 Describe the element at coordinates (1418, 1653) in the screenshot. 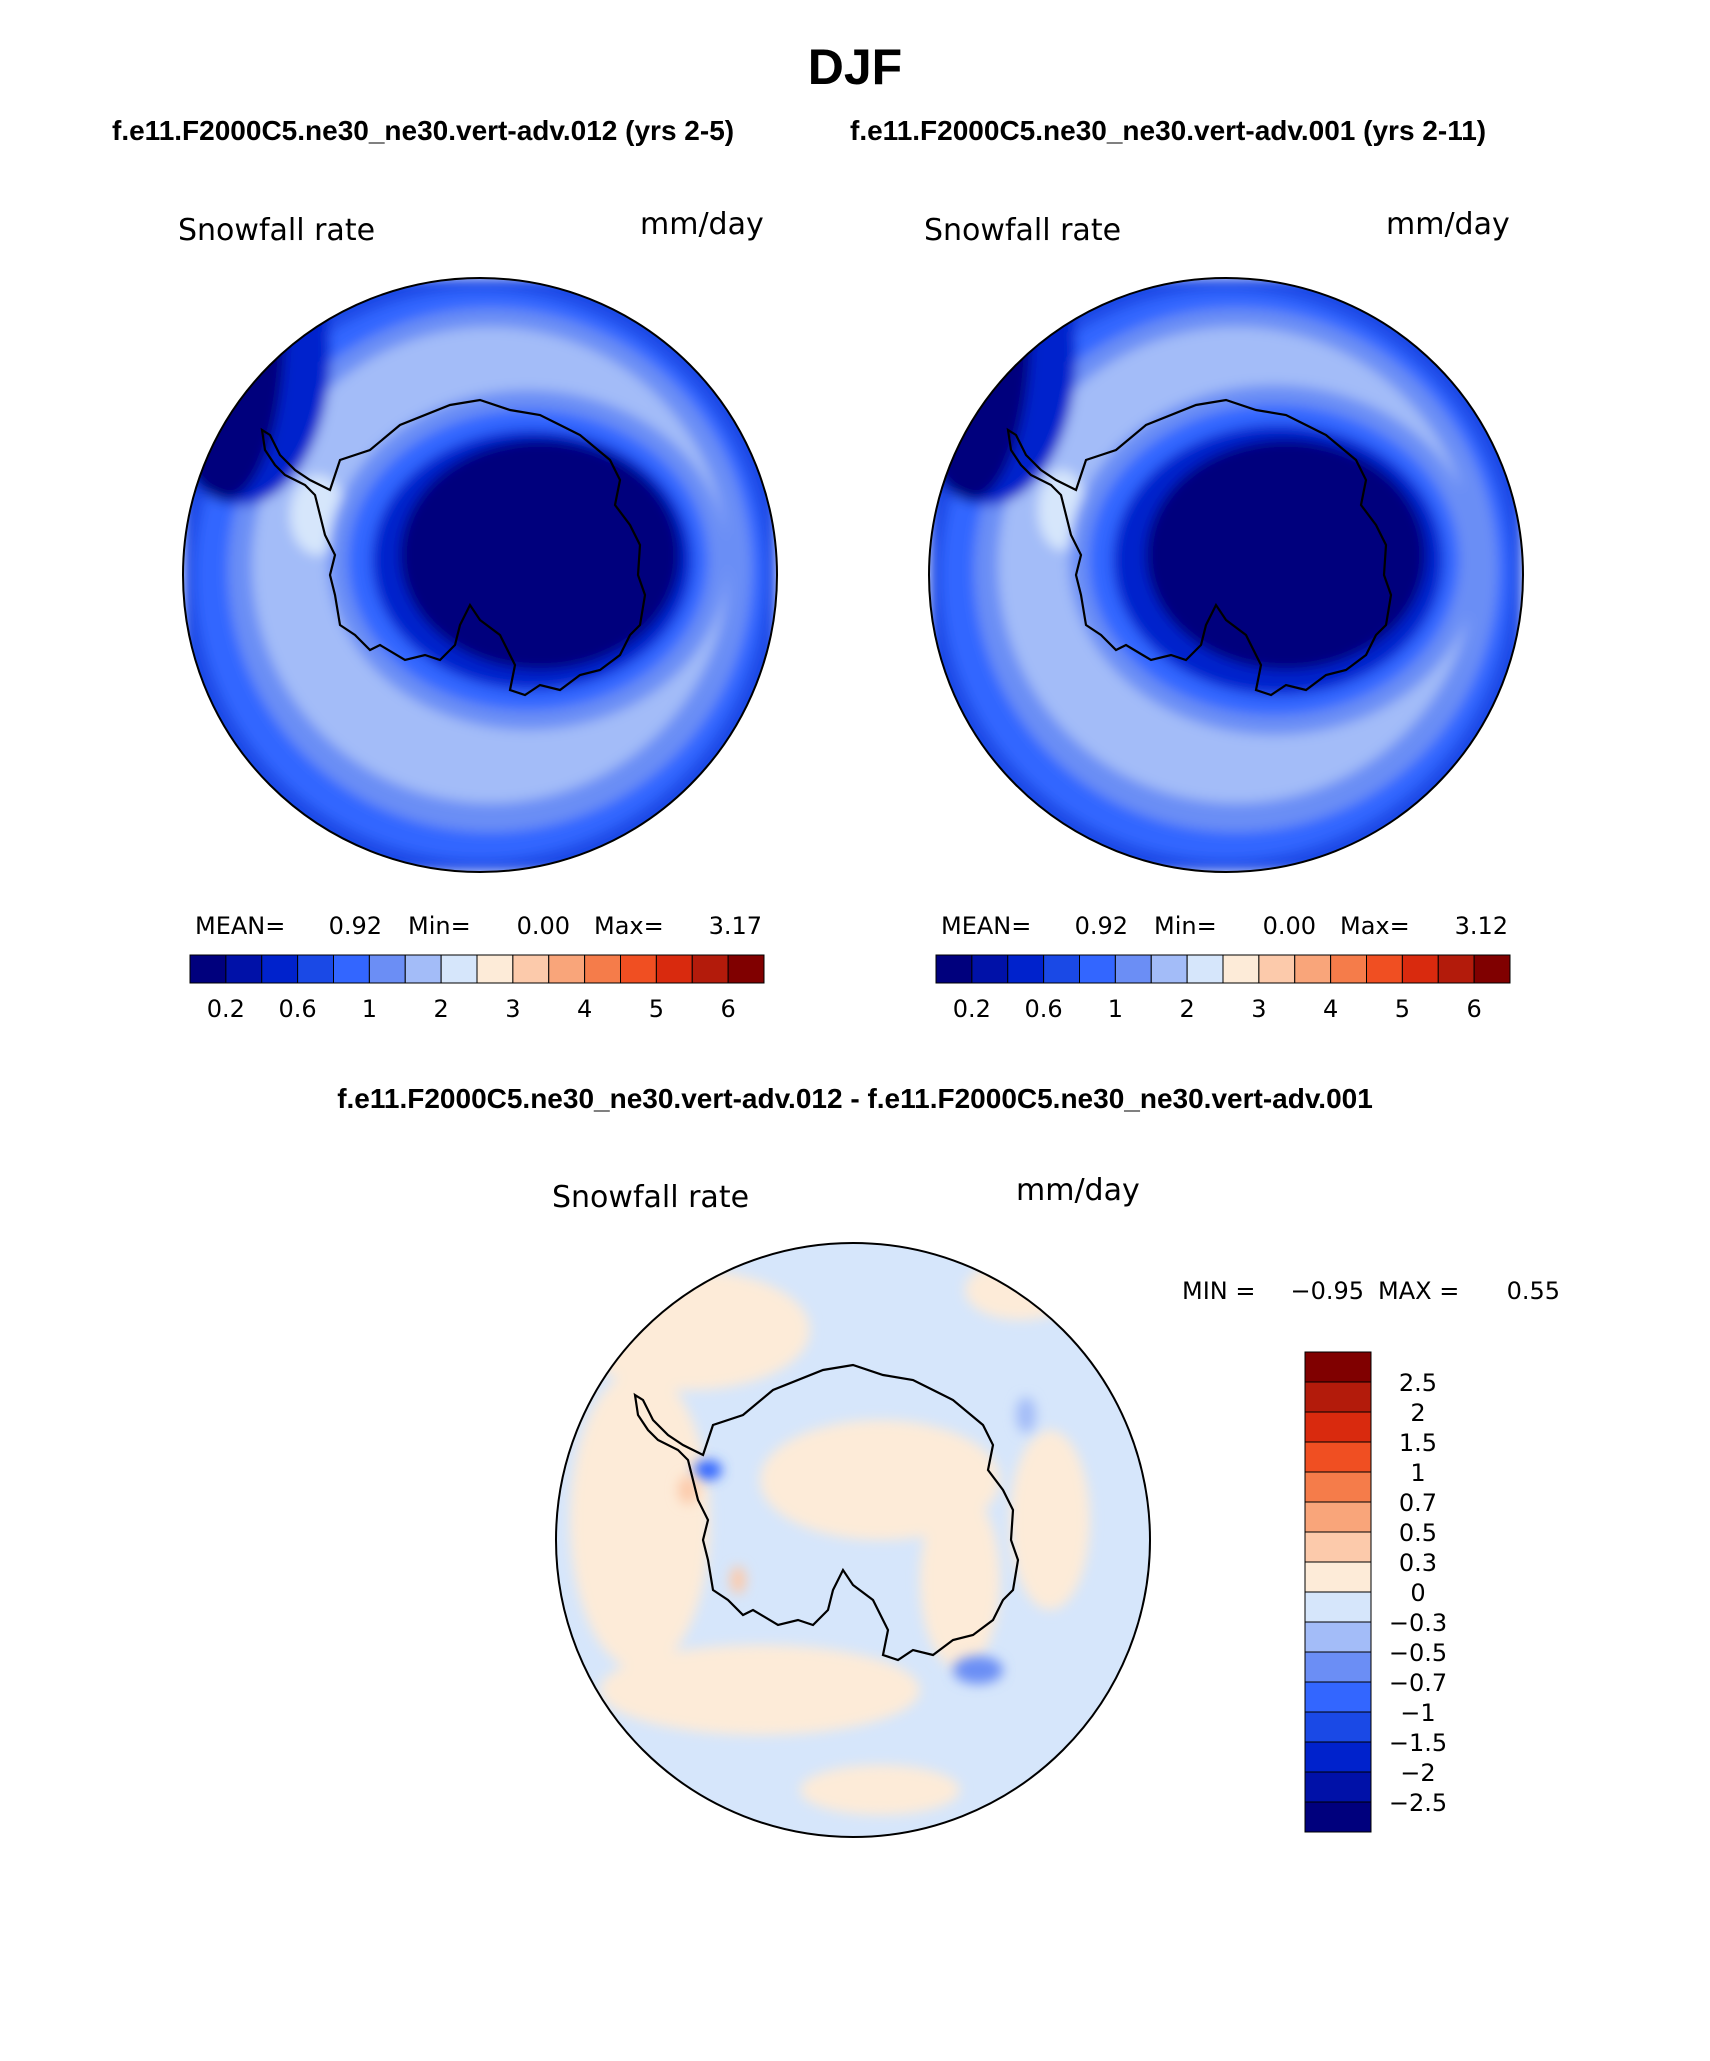

I see `colorbar-tick-label: −0.5` at that location.